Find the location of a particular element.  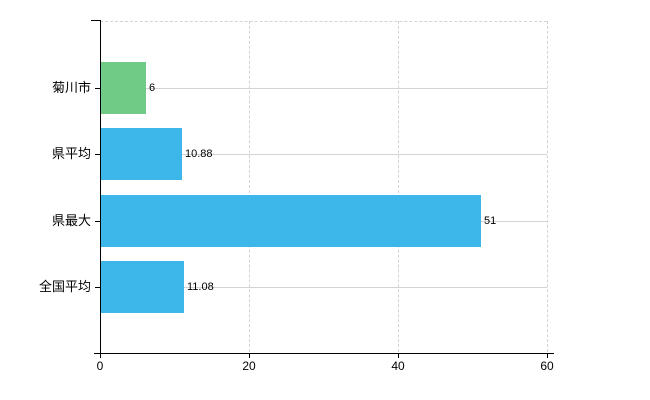

category-label: 全国平均 is located at coordinates (64, 286).